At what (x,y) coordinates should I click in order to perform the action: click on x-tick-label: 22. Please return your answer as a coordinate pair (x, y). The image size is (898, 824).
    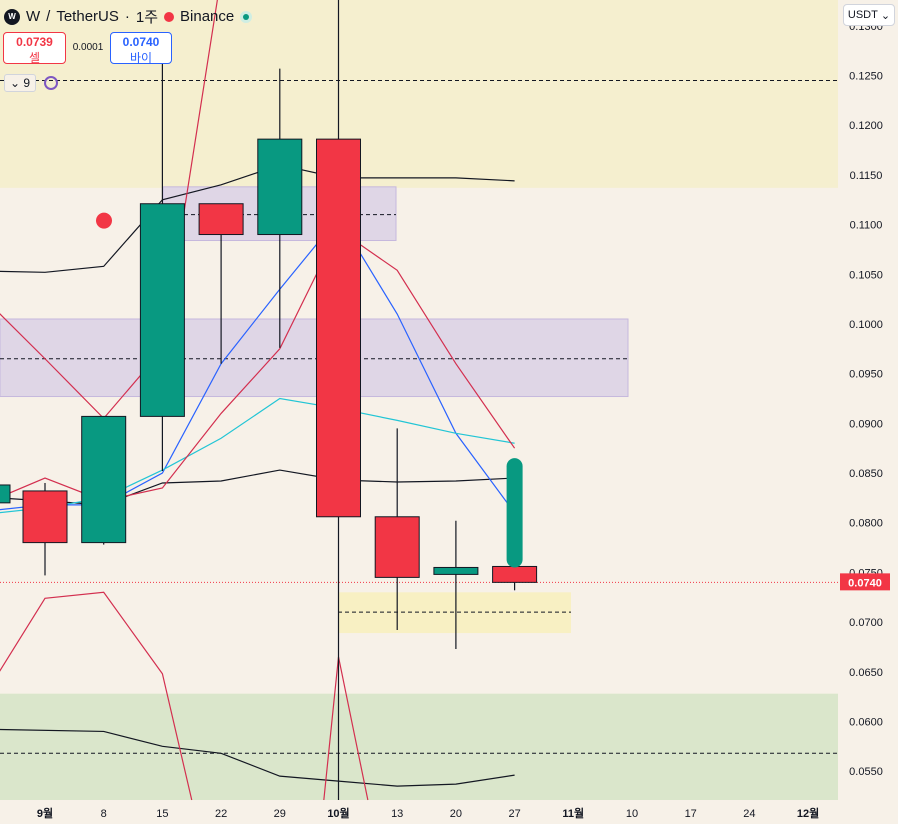
    Looking at the image, I should click on (221, 814).